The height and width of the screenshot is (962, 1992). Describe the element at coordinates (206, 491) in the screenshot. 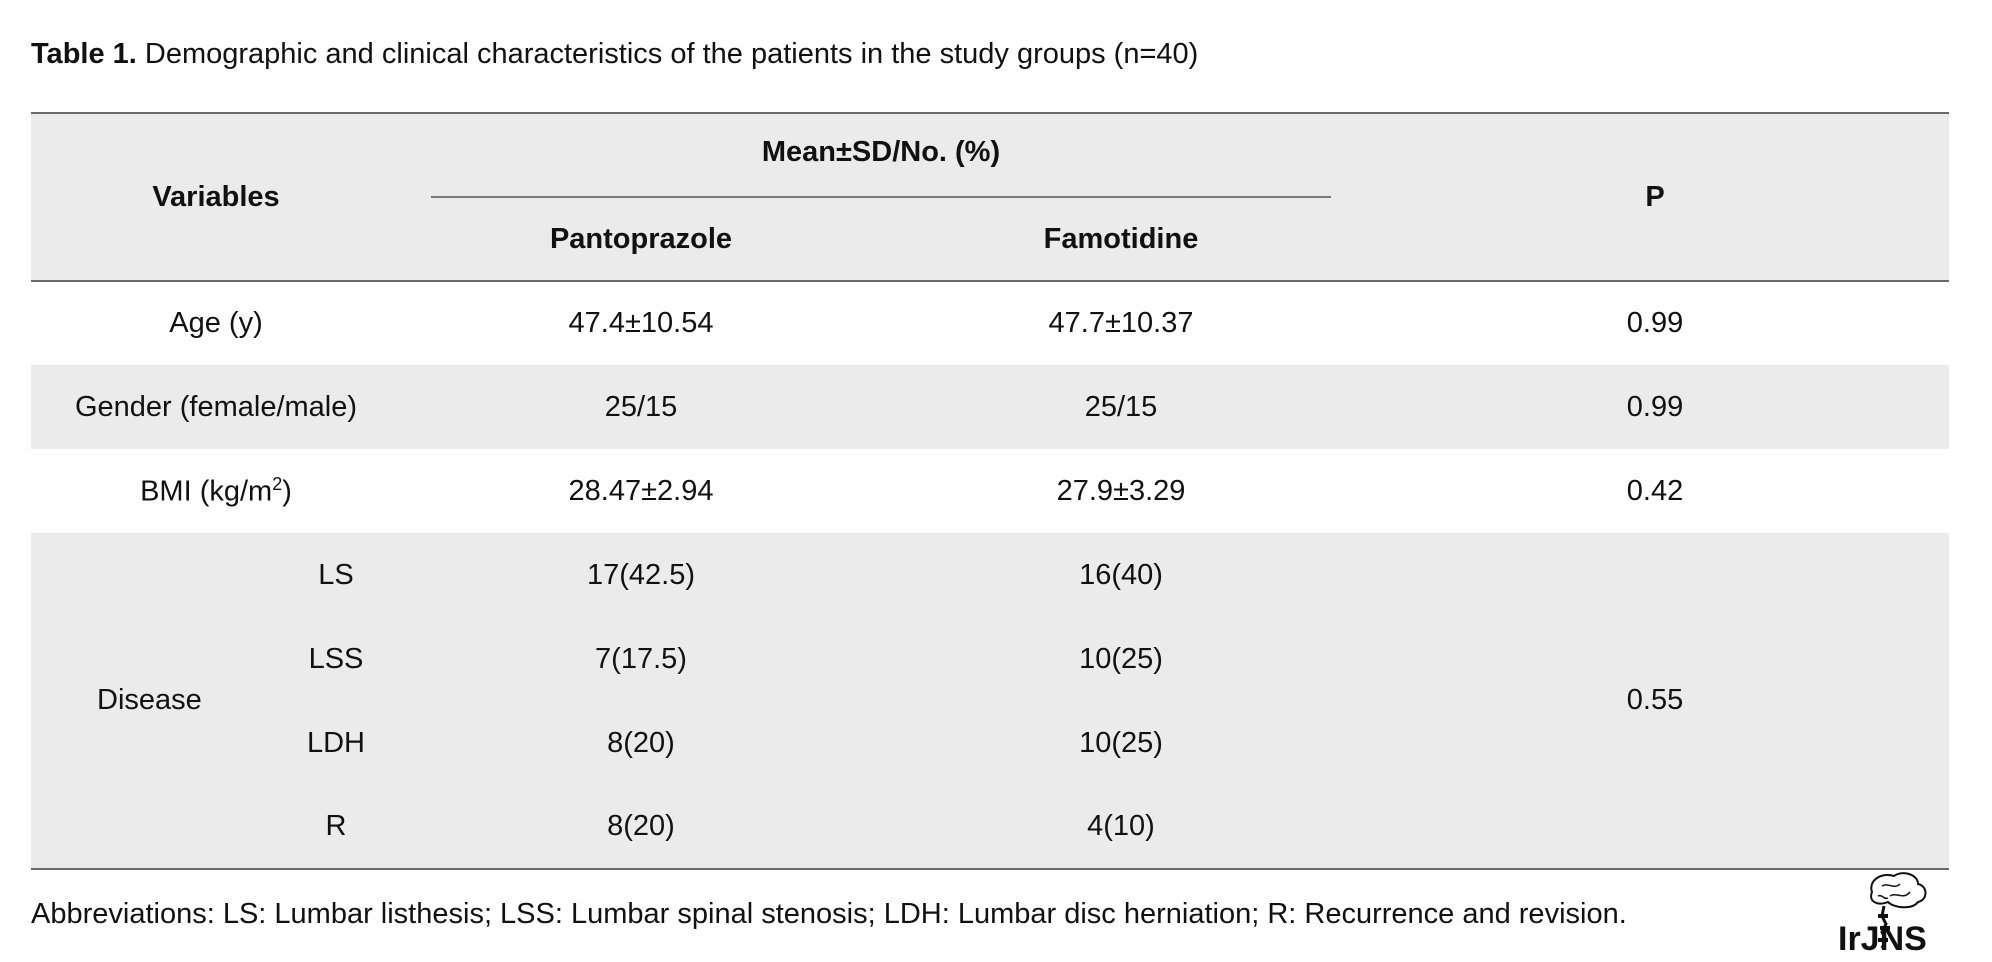

I see `row-bmi-variable-prefix: BMI (kg/m` at that location.